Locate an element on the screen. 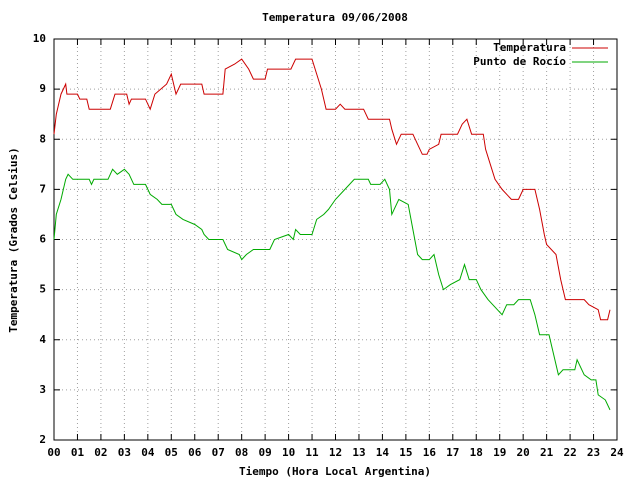 Image resolution: width=640 pixels, height=480 pixels. y-tick-label: 7 is located at coordinates (42, 188).